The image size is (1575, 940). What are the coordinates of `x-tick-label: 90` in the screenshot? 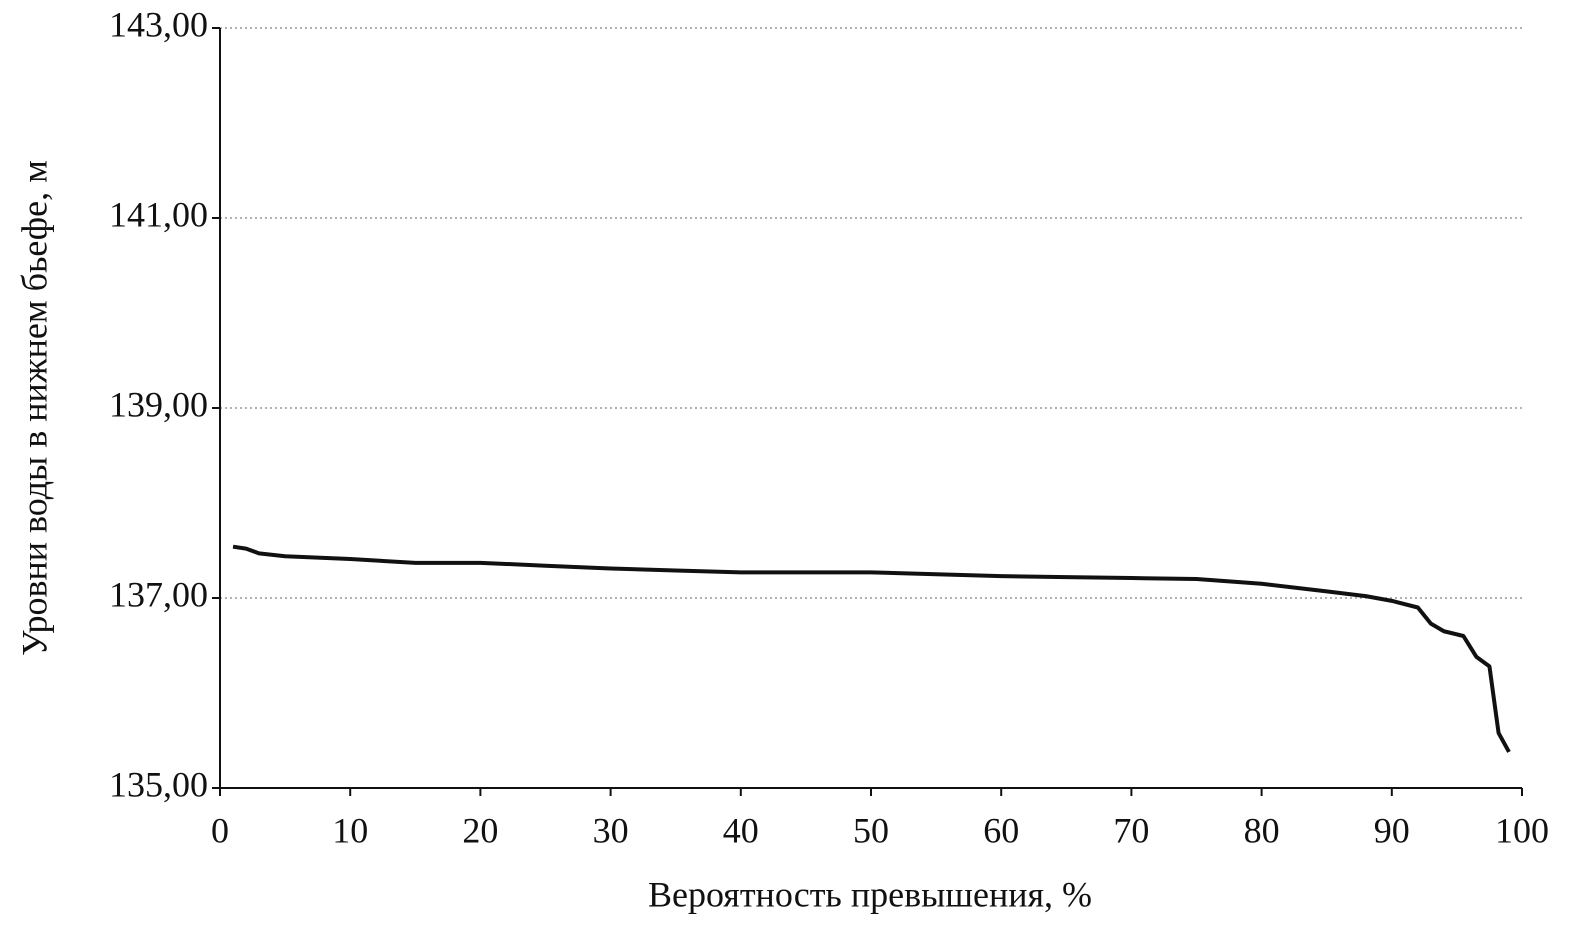 It's located at (1392, 830).